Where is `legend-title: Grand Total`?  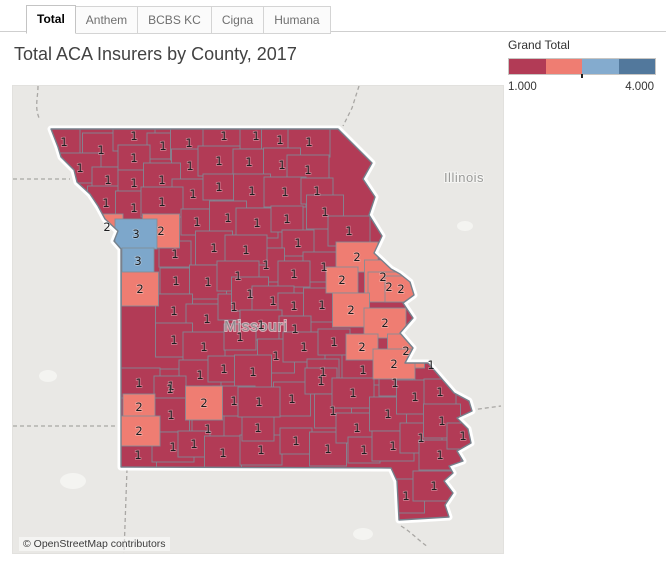
legend-title: Grand Total is located at coordinates (539, 45).